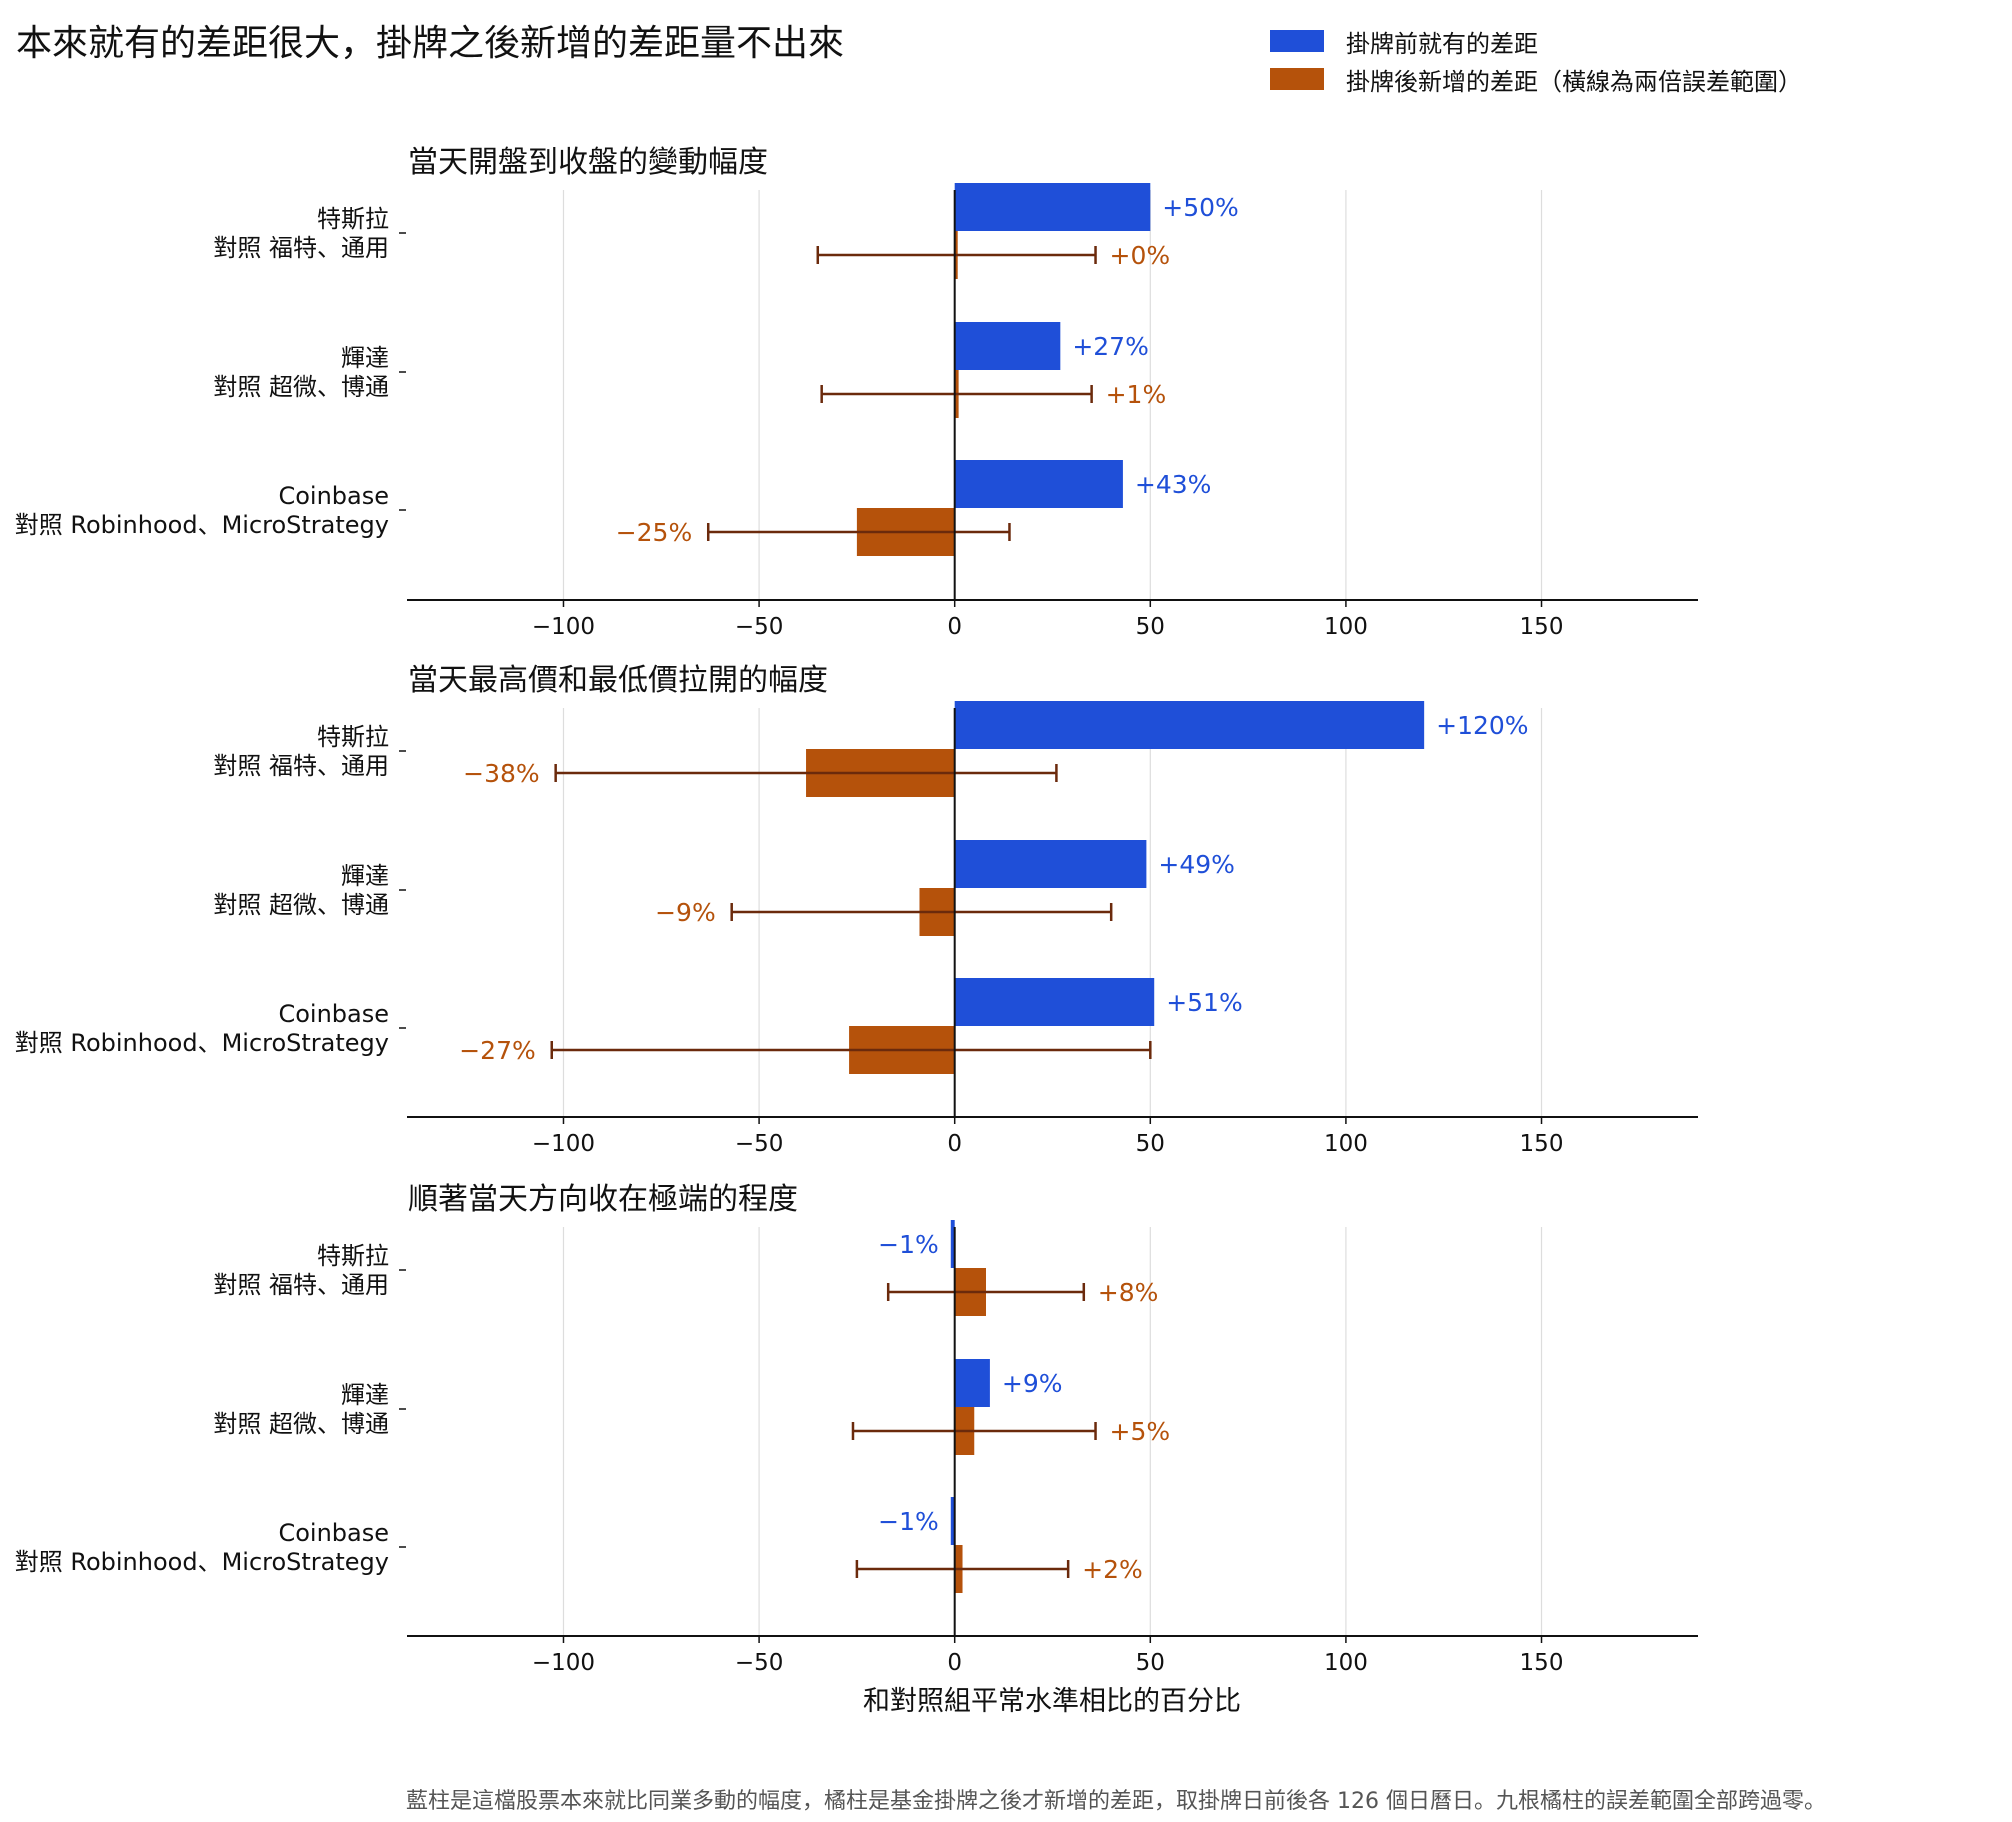  Describe the element at coordinates (1032, 1383) in the screenshot. I see `data-label-pre: +9%` at that location.